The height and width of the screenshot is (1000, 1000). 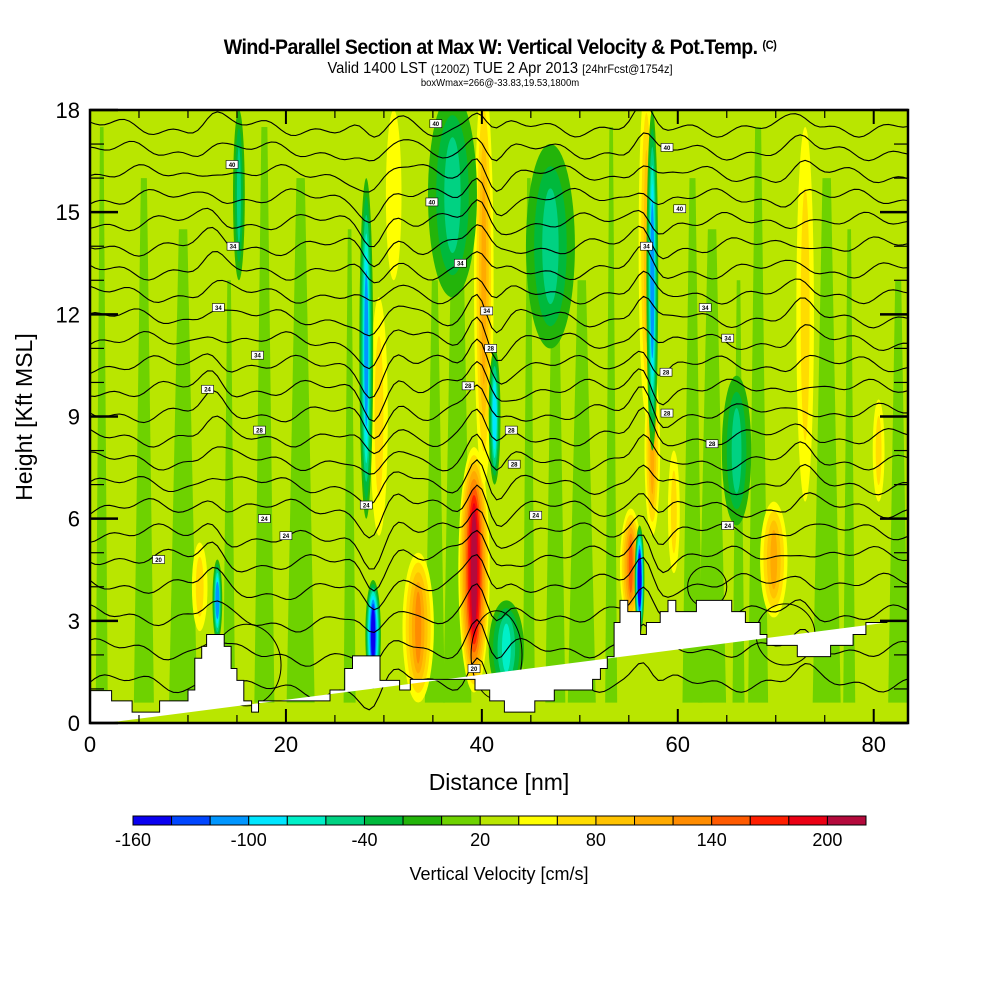 What do you see at coordinates (68, 314) in the screenshot?
I see `y-tick-label: 12` at bounding box center [68, 314].